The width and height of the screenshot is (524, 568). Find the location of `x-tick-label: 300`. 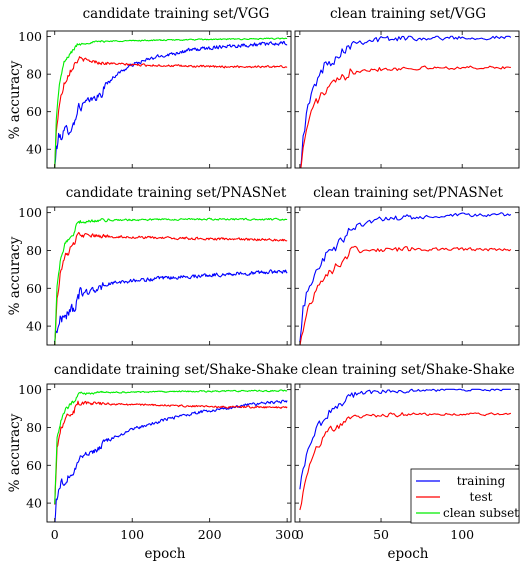

x-tick-label: 300 is located at coordinates (287, 534).